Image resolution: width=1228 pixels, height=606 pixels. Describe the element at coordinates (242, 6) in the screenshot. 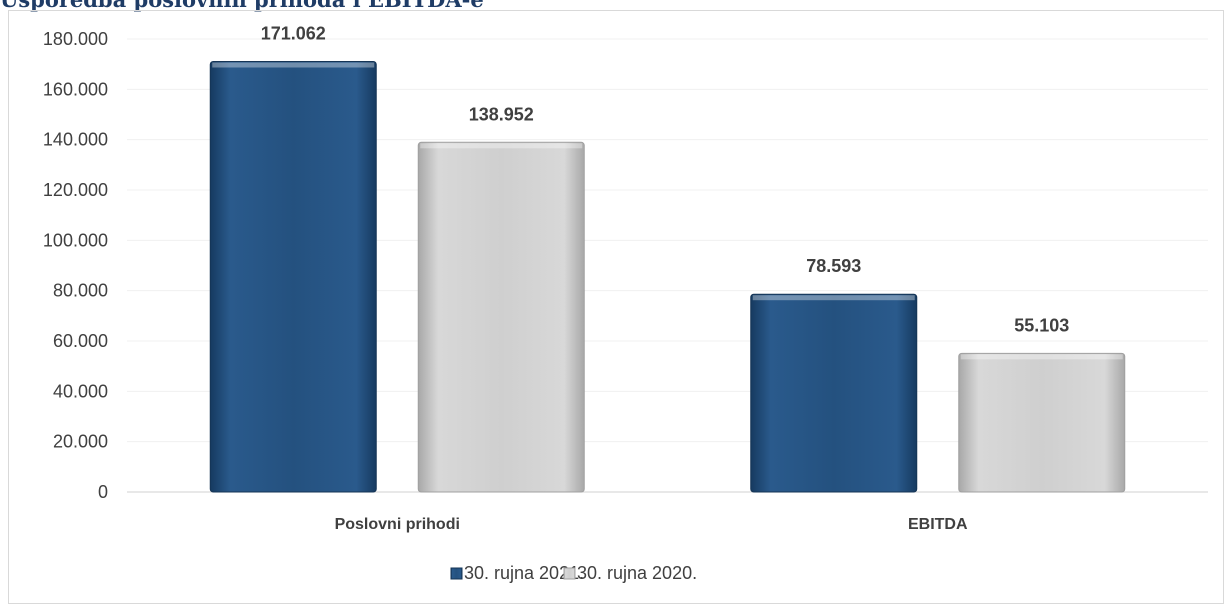

I see `chart-title: Usporedba poslovnih prihoda i EBITDA-e` at that location.